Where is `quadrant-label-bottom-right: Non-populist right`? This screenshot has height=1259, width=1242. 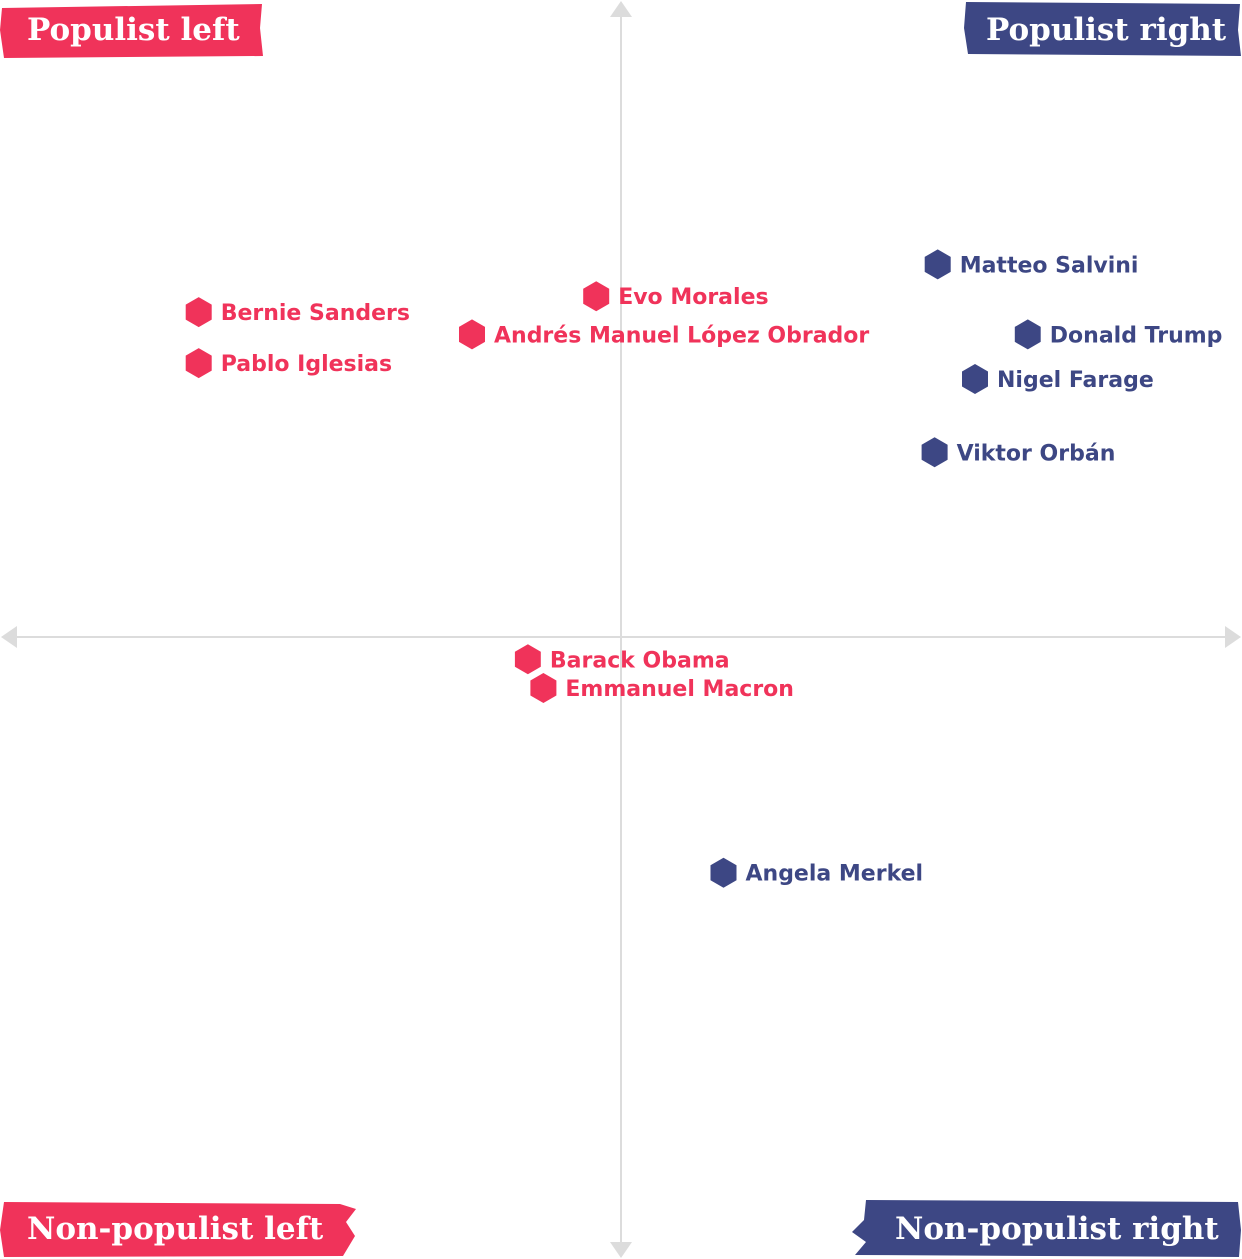
quadrant-label-bottom-right: Non-populist right is located at coordinates (1046, 1228).